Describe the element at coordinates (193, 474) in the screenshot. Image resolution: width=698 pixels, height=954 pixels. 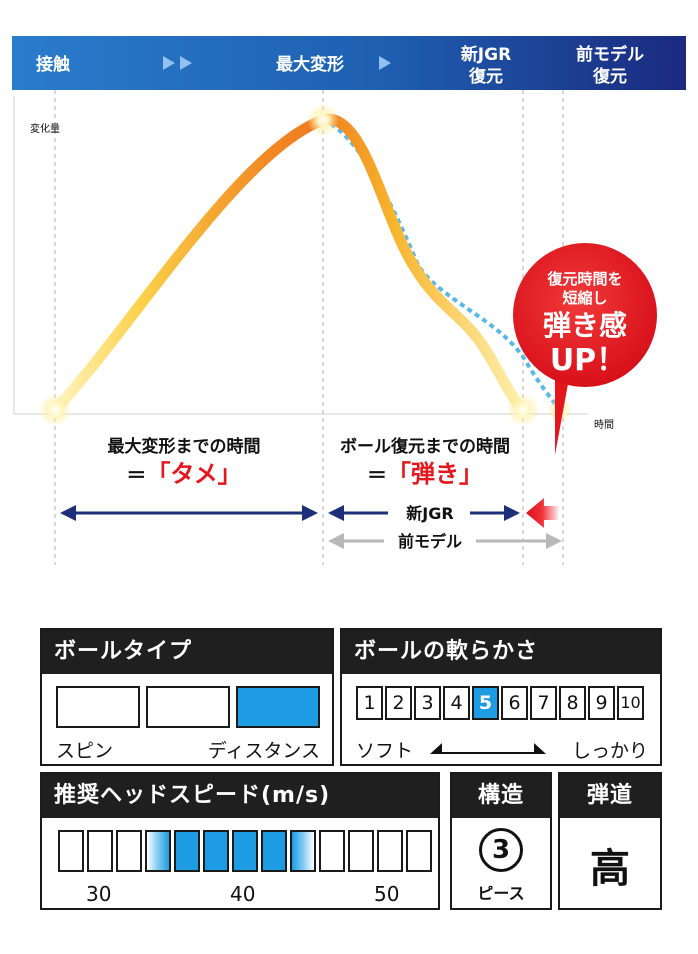
I see `tame-quote: 「タメ」` at that location.